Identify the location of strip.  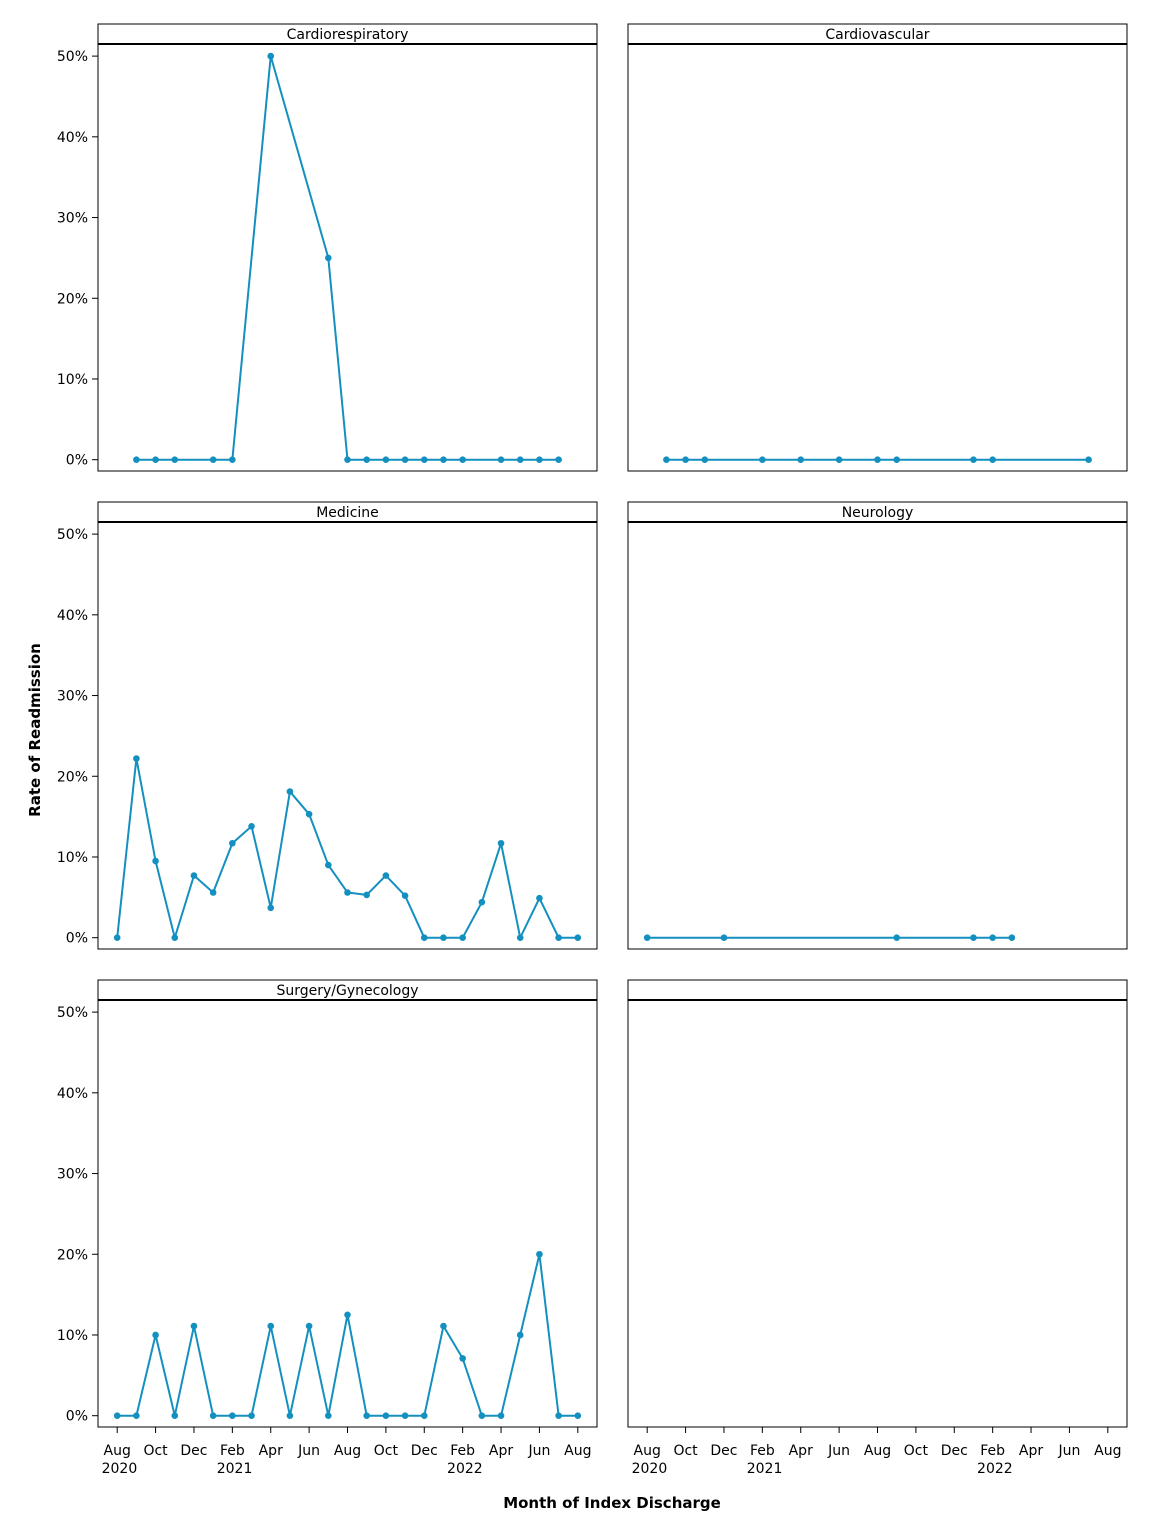
(877, 990).